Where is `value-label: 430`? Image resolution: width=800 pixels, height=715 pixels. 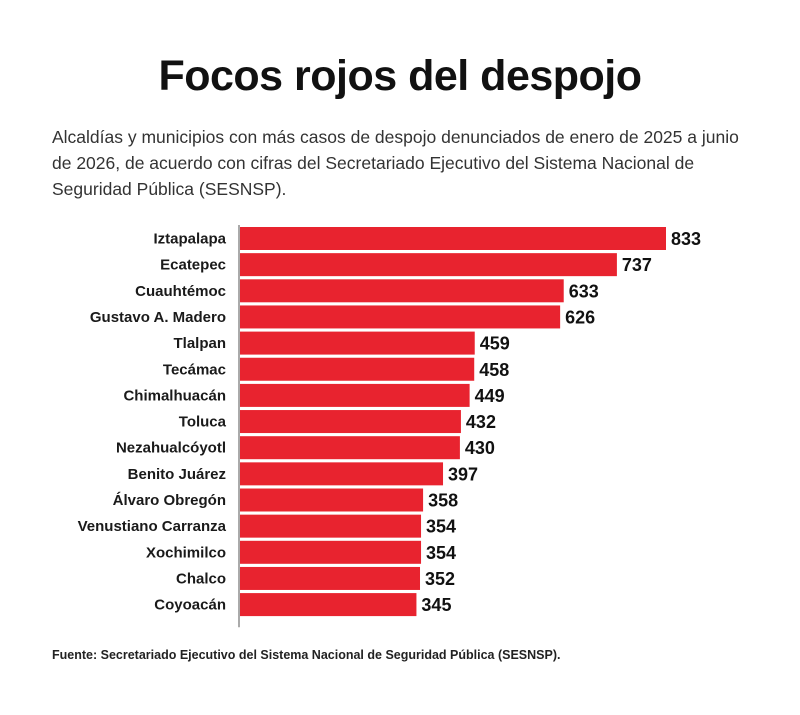
value-label: 430 is located at coordinates (480, 448).